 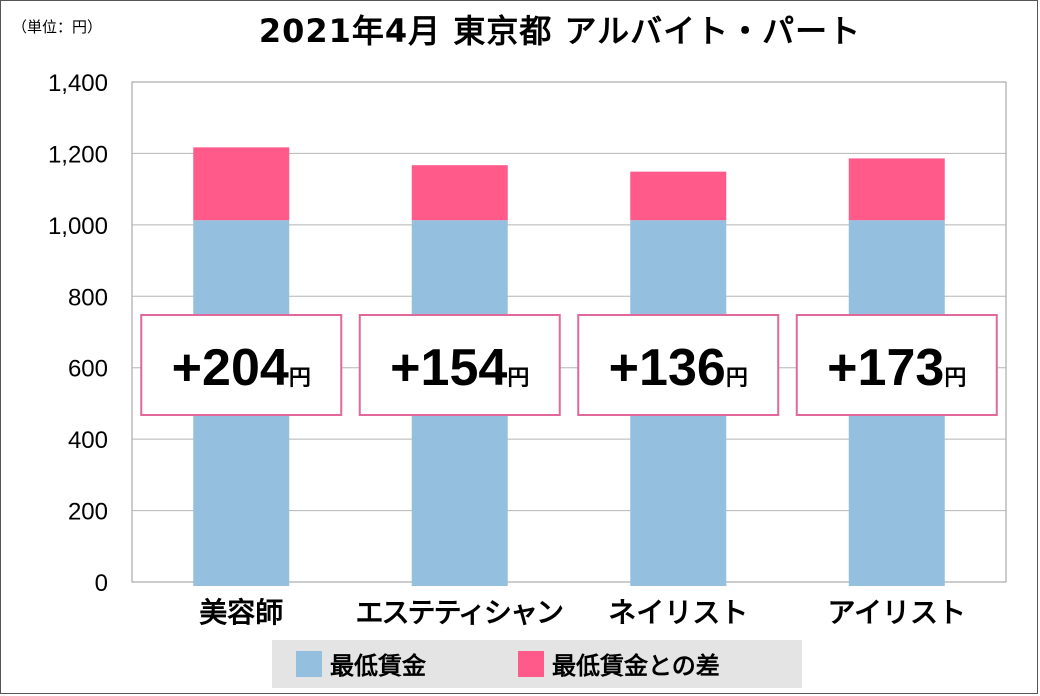 What do you see at coordinates (88, 369) in the screenshot?
I see `y-tick-label: 600` at bounding box center [88, 369].